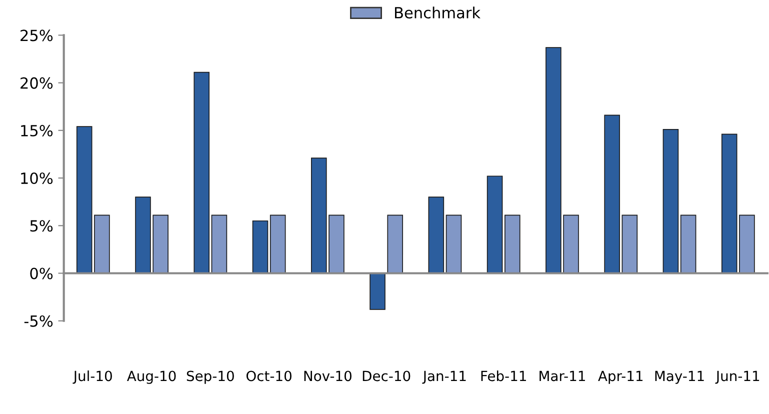  I want to click on x-tick-label: Oct-10, so click(269, 376).